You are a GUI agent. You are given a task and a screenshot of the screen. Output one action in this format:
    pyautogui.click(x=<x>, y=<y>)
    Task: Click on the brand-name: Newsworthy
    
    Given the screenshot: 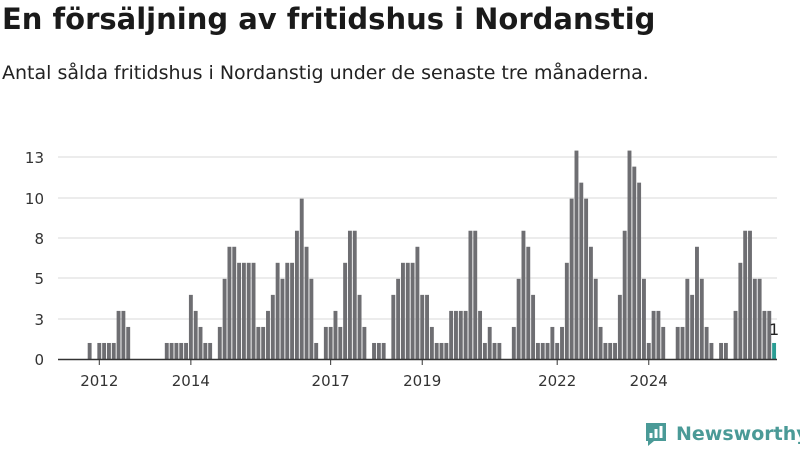 What is the action you would take?
    pyautogui.click(x=738, y=434)
    